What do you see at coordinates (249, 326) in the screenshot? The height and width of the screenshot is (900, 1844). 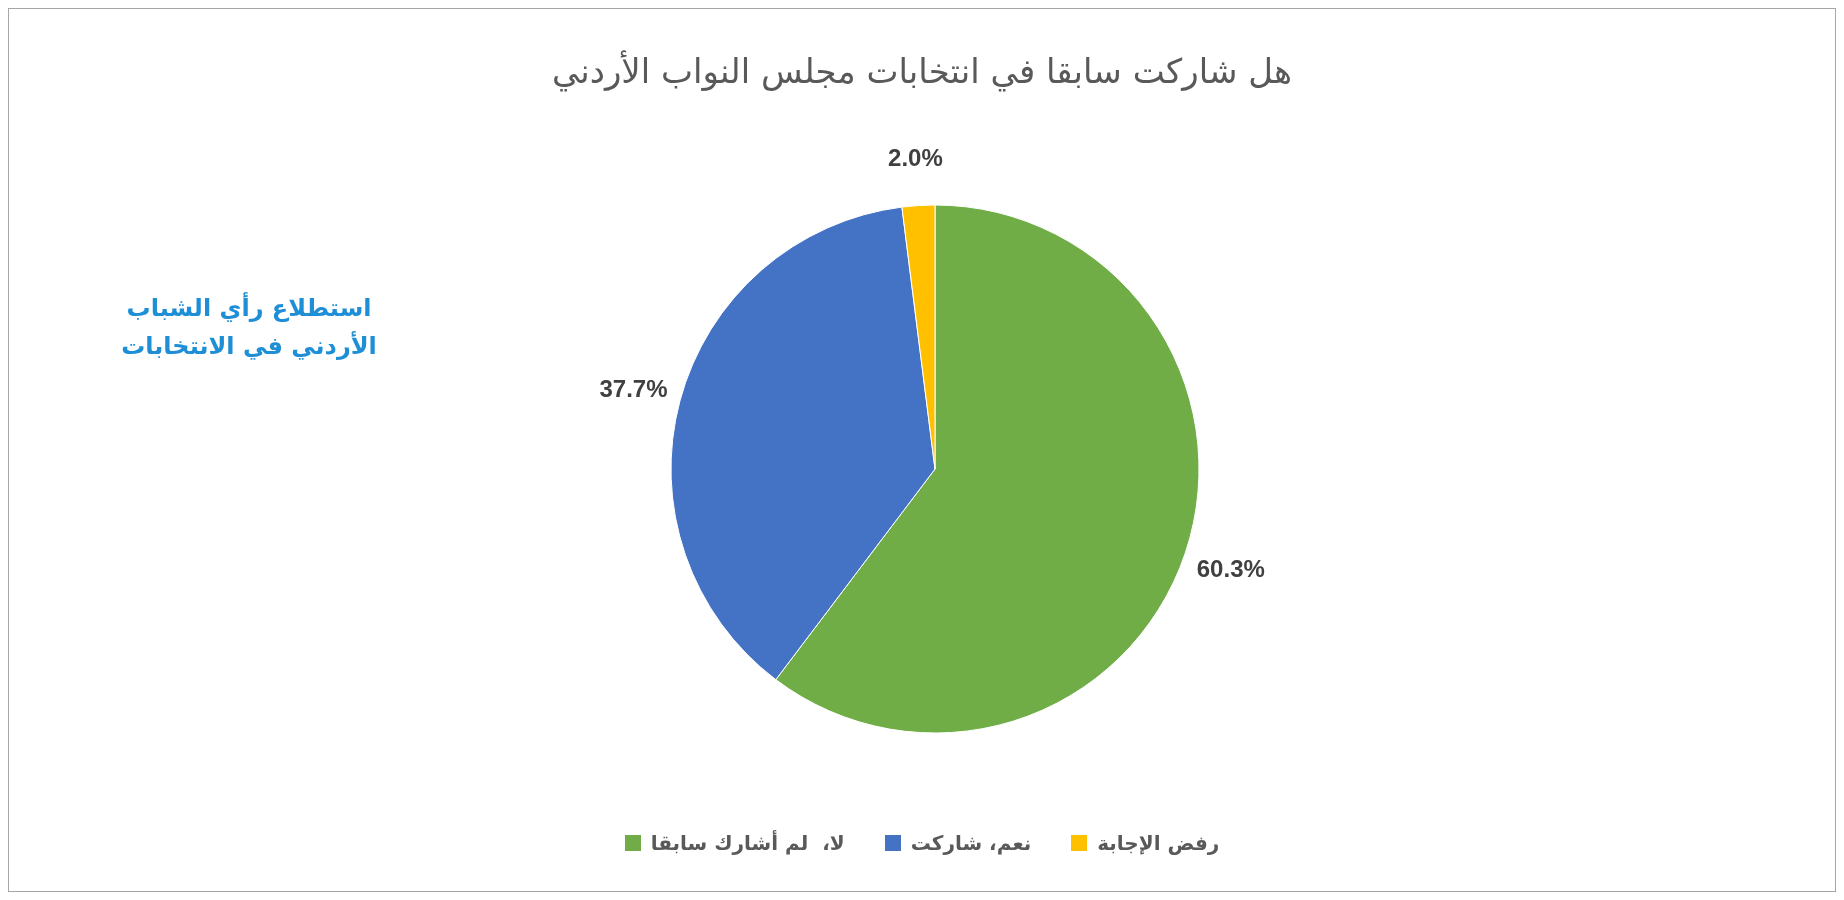 I see `text: استطلاع رأي الشباب الأردني في الانتخابات` at bounding box center [249, 326].